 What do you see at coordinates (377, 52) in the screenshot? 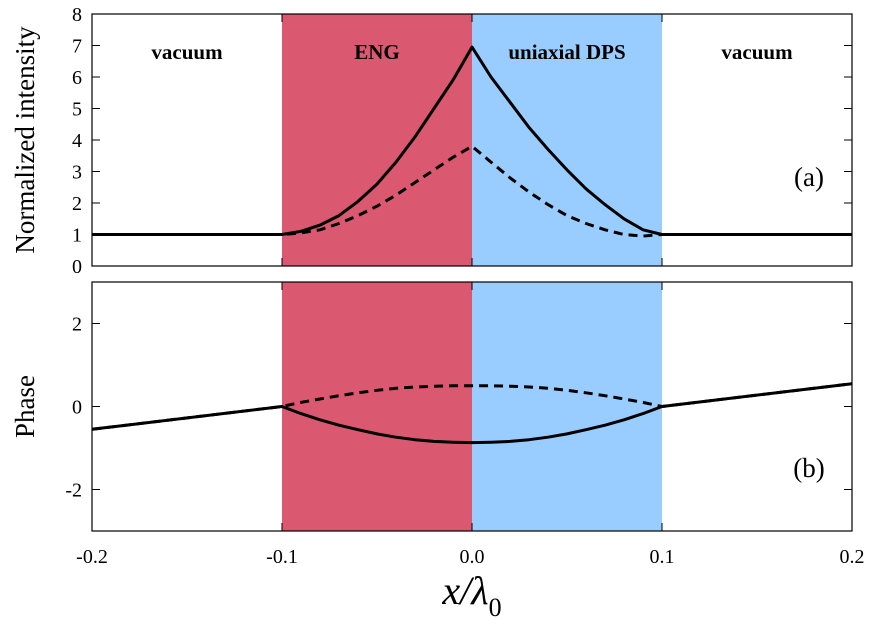
I see `region-label-eng: ENG` at bounding box center [377, 52].